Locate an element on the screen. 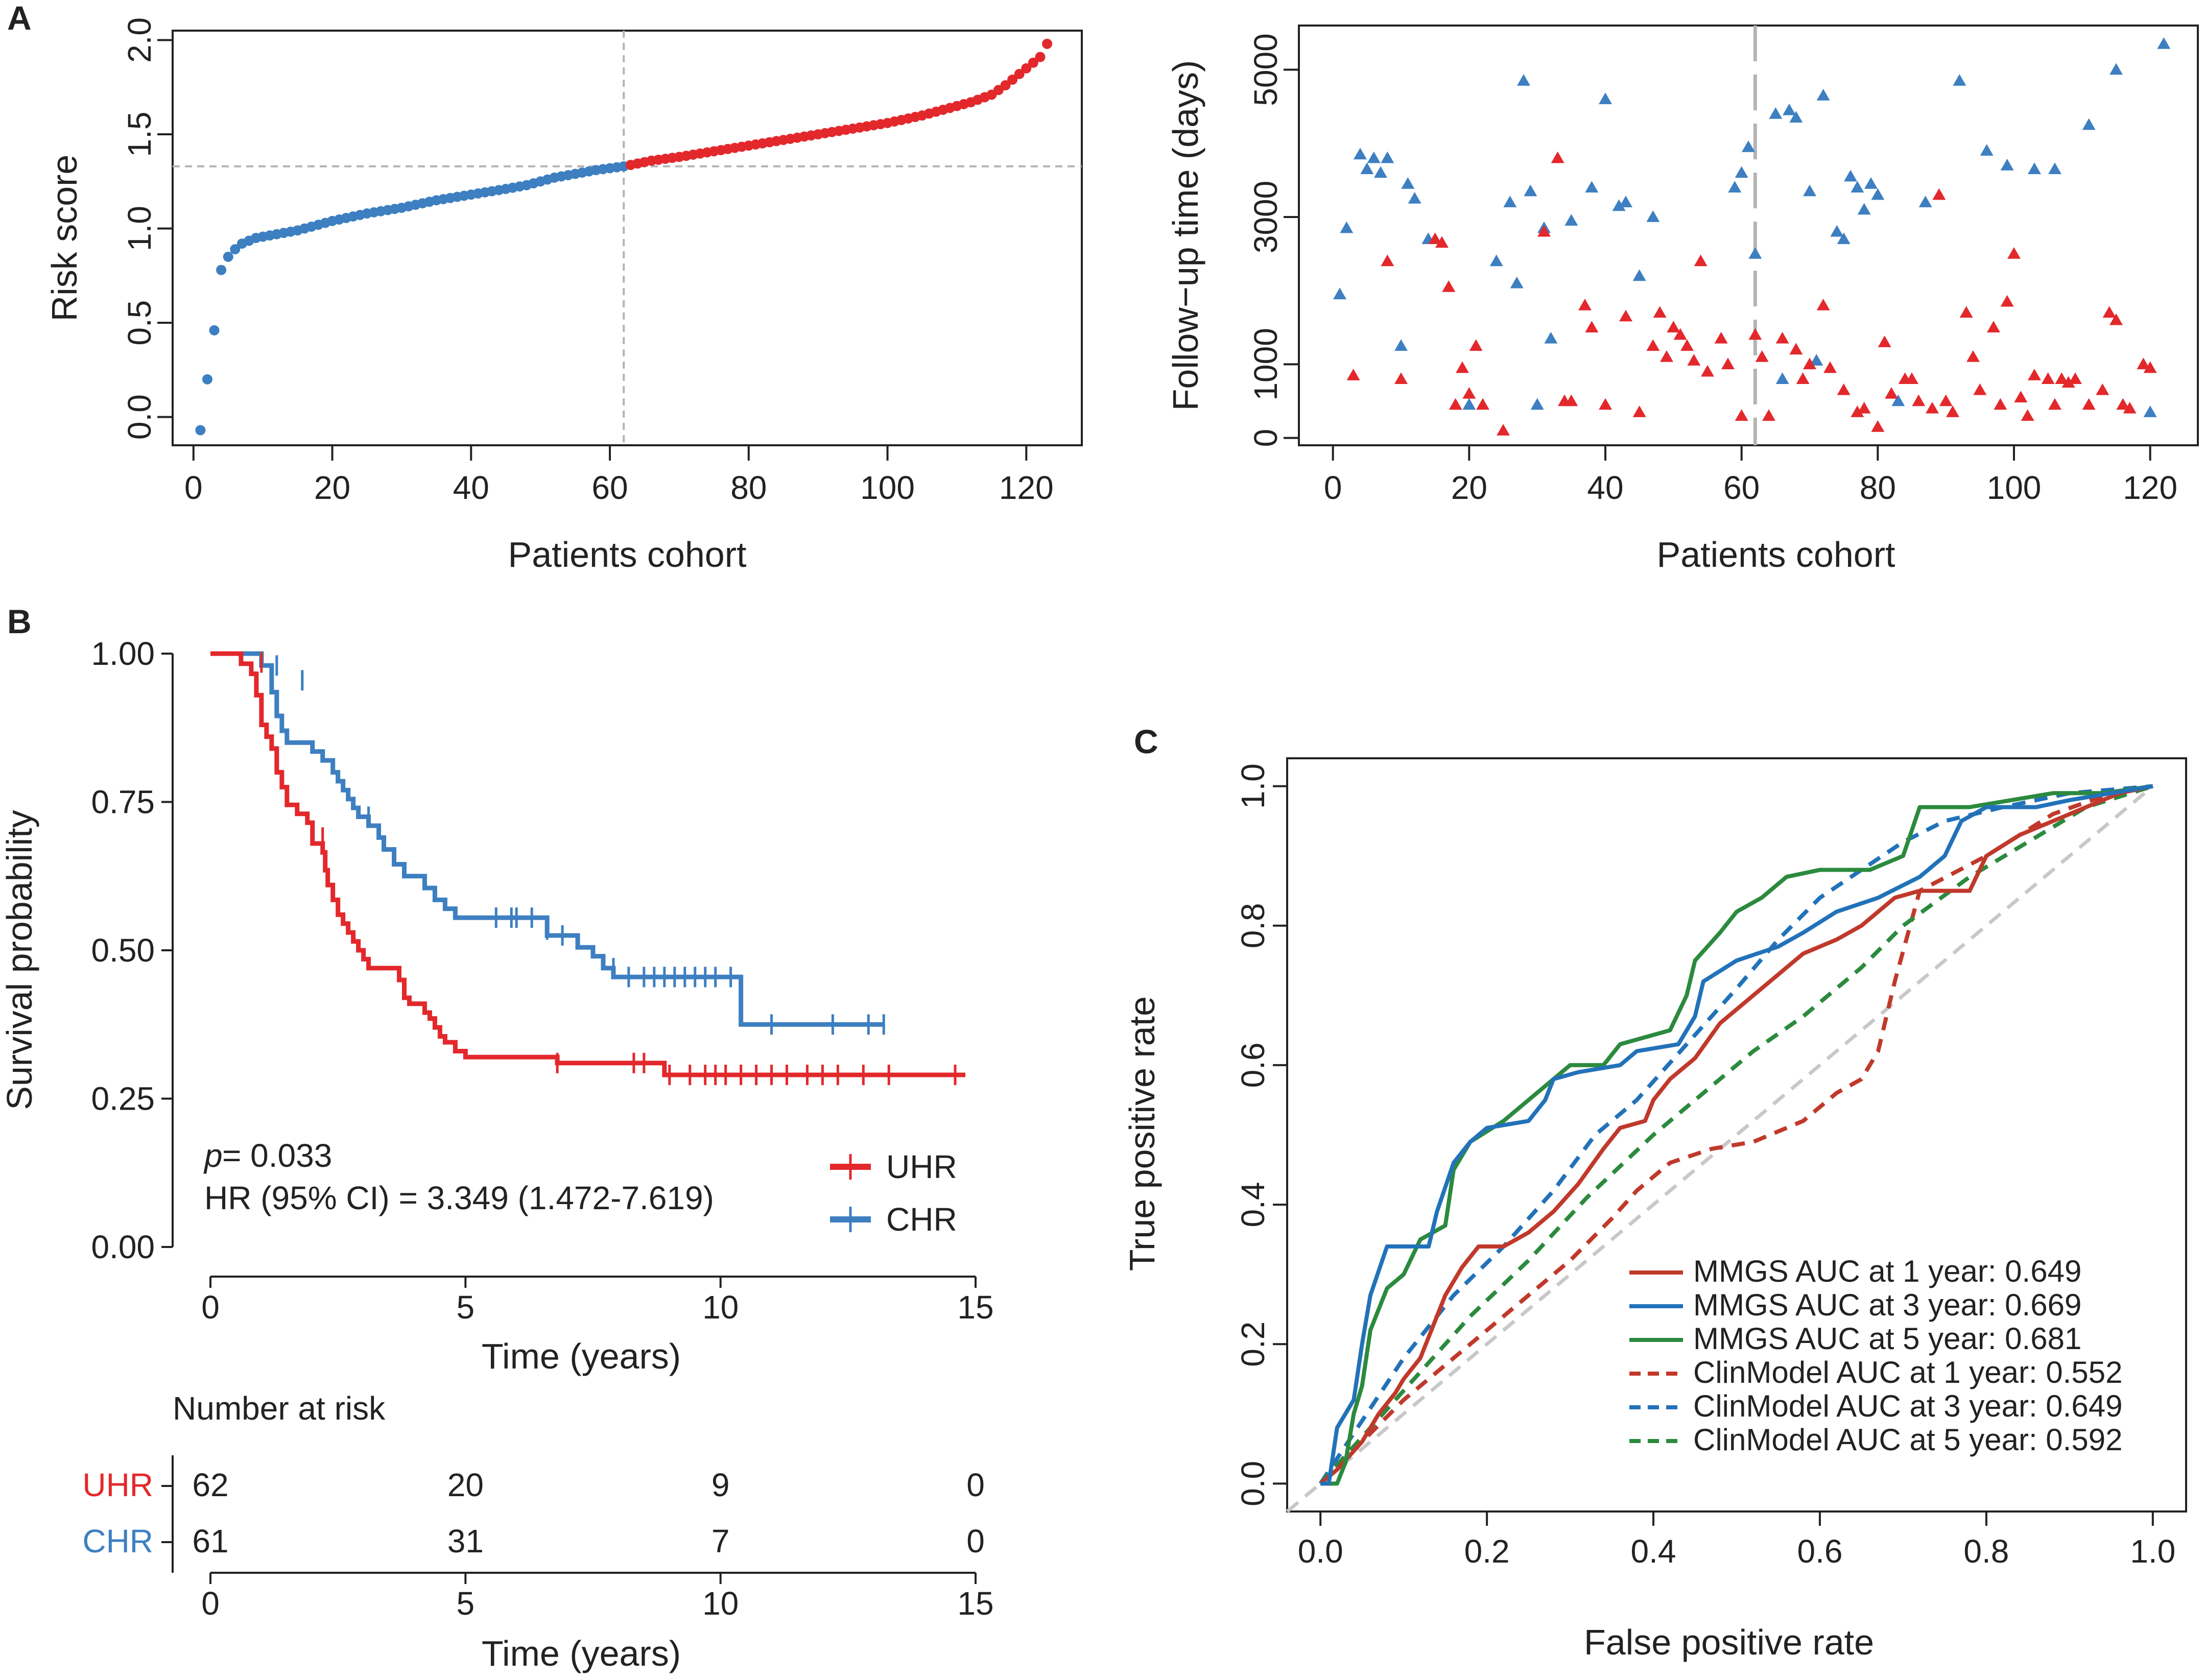  x-tick-label: 120 is located at coordinates (2150, 487).